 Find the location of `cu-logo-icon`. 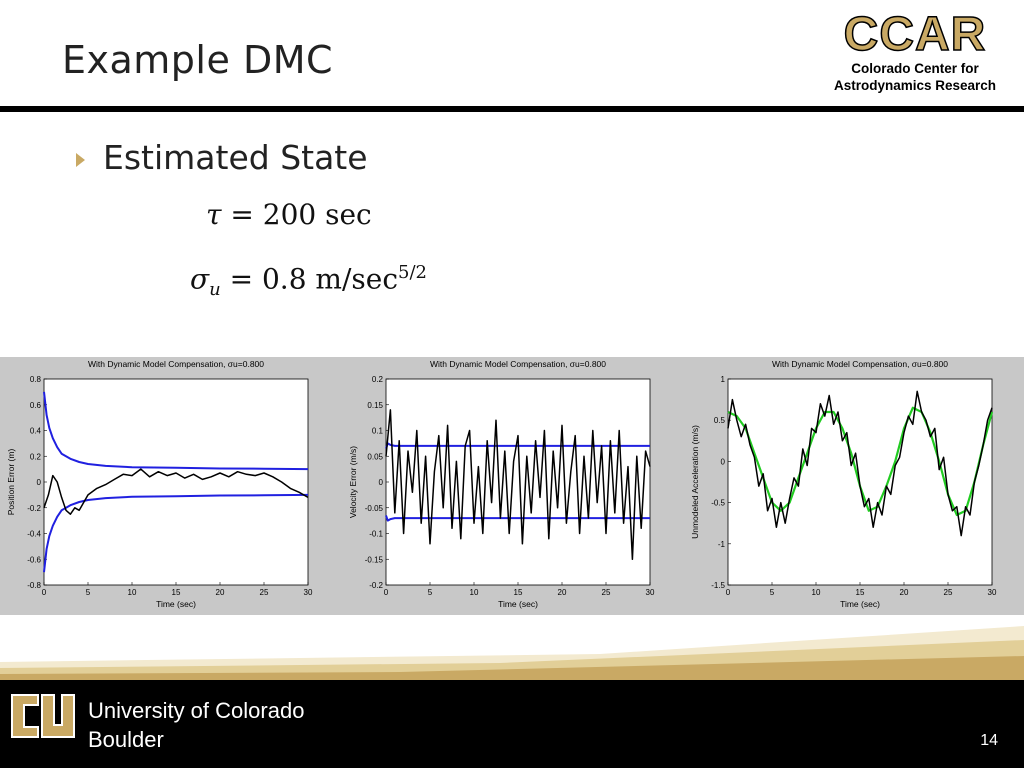

cu-logo-icon is located at coordinates (43, 716).